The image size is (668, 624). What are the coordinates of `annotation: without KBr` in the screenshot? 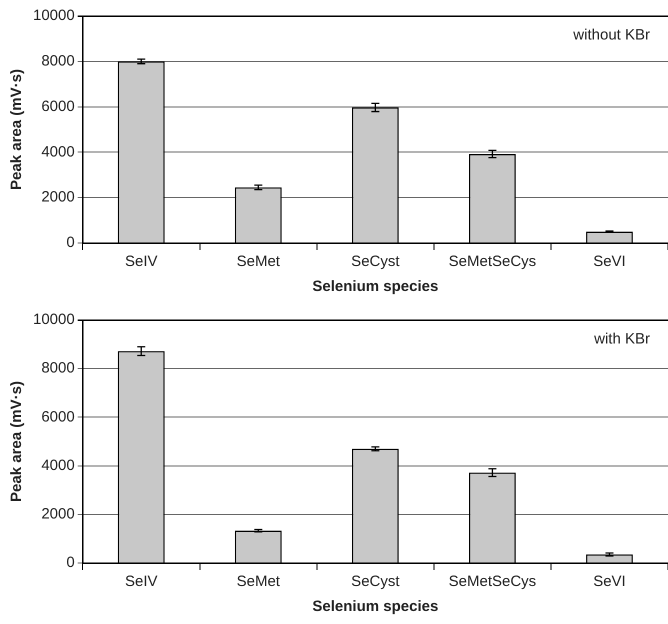 It's located at (611, 35).